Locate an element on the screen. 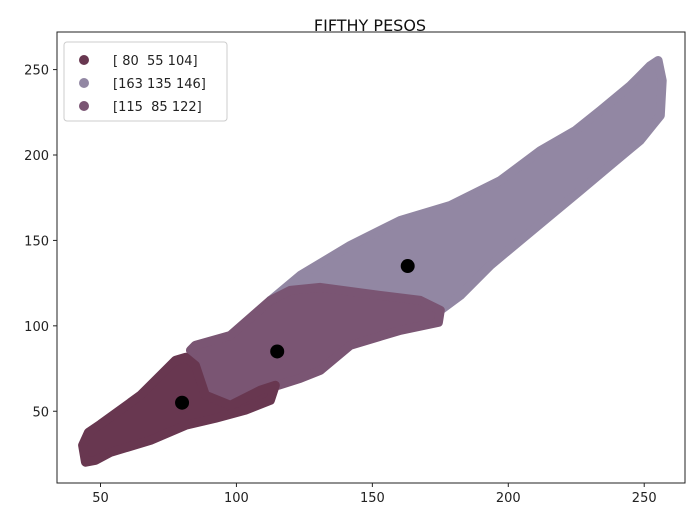 Image resolution: width=700 pixels, height=525 pixels. x-tick-label: 250 is located at coordinates (644, 498).